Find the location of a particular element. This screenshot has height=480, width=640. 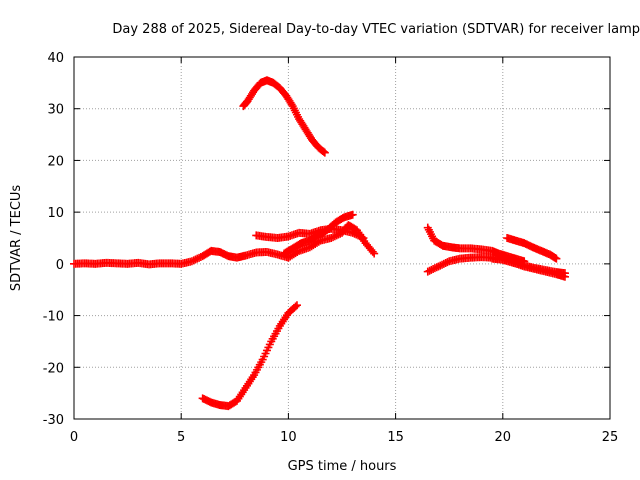

y-tick-label: 0 is located at coordinates (60, 265).